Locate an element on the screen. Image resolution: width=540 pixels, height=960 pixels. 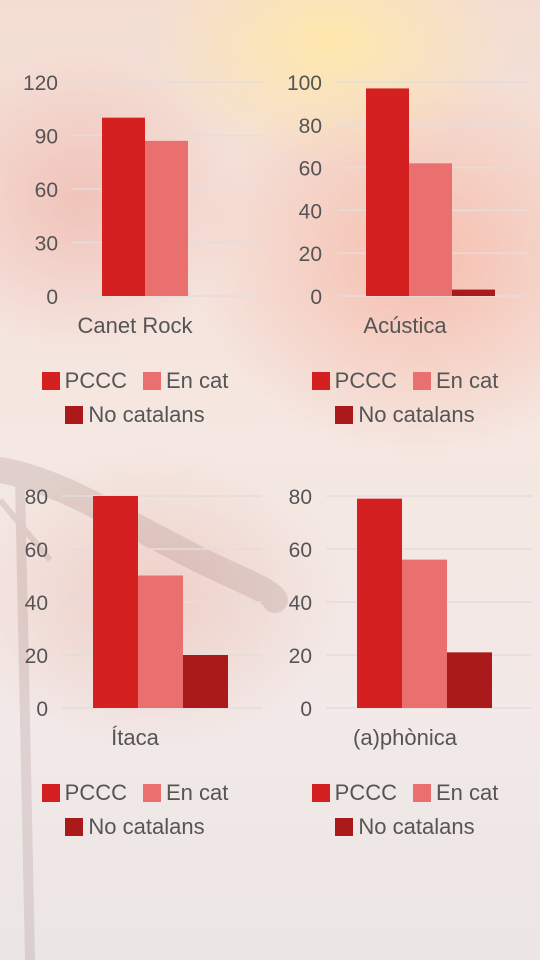
chart-plot-area: 0 30 60 90 120 is located at coordinates (142, 190).